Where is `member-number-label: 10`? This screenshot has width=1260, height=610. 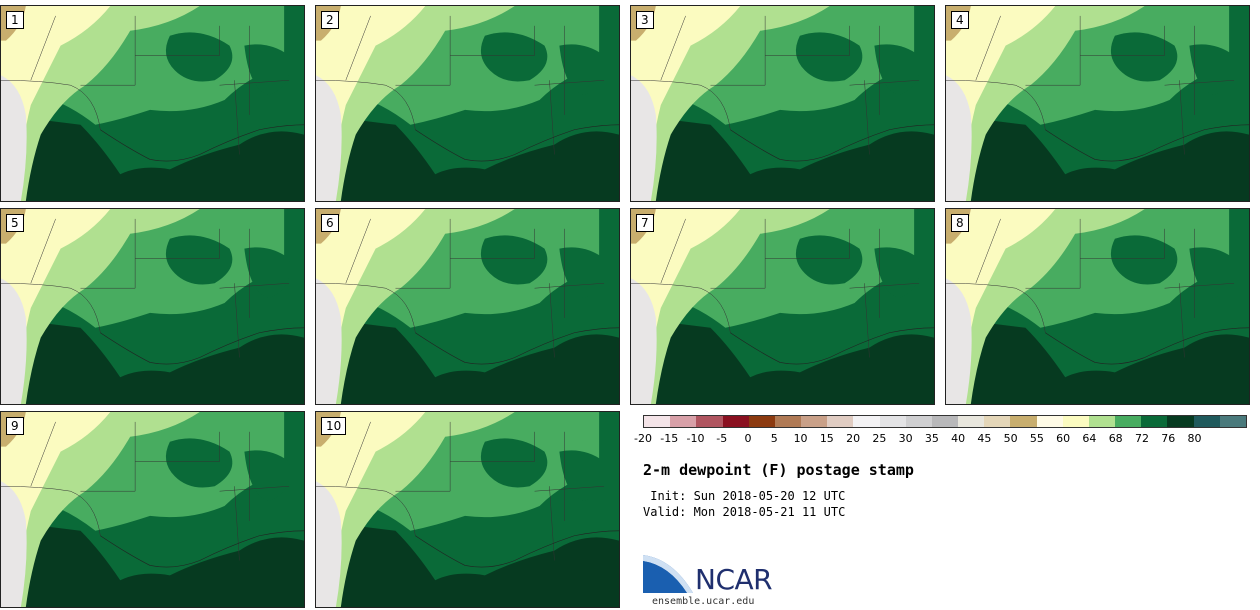 member-number-label: 10 is located at coordinates (334, 426).